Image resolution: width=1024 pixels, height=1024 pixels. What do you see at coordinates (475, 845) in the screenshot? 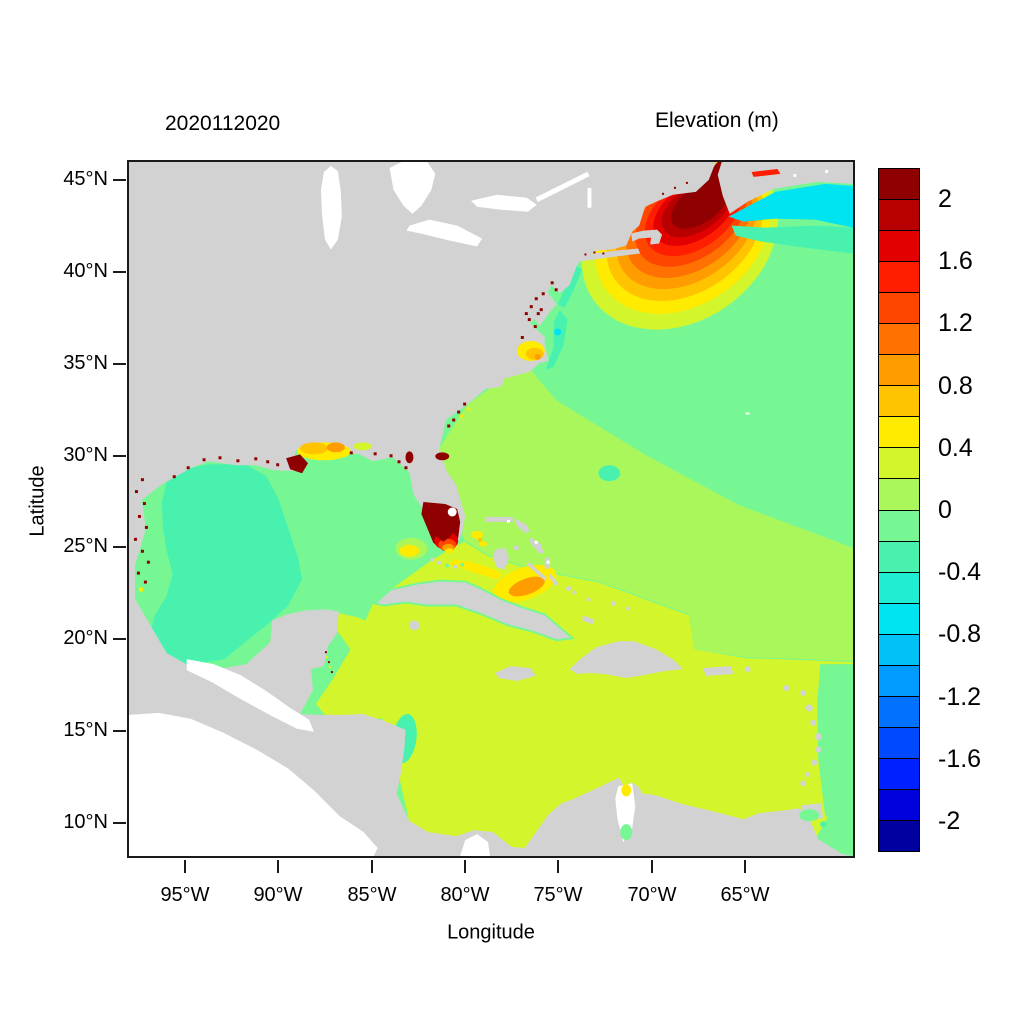
I see `panama-pacific-notch` at bounding box center [475, 845].